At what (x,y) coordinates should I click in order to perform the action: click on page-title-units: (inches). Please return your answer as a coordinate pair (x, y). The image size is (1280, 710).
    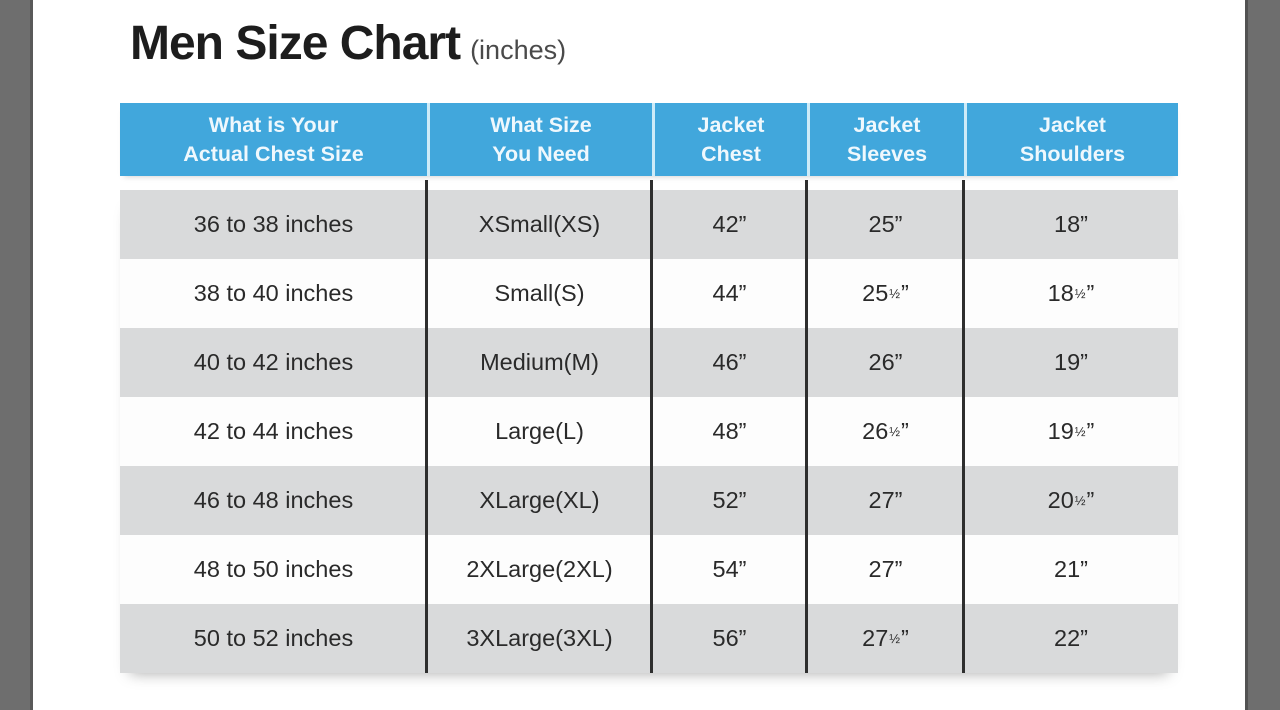
    Looking at the image, I should click on (518, 50).